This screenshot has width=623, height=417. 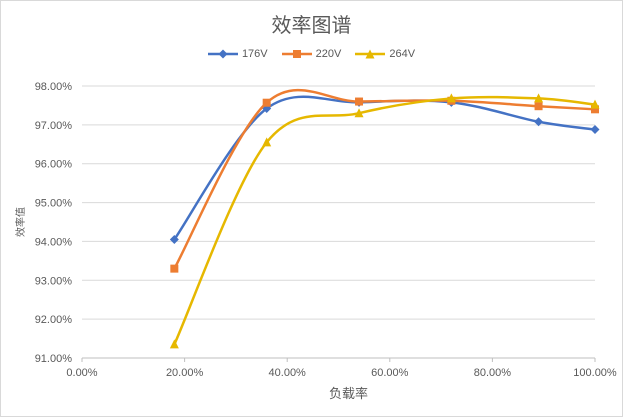 What do you see at coordinates (185, 373) in the screenshot?
I see `x-tick-label: 20.00%` at bounding box center [185, 373].